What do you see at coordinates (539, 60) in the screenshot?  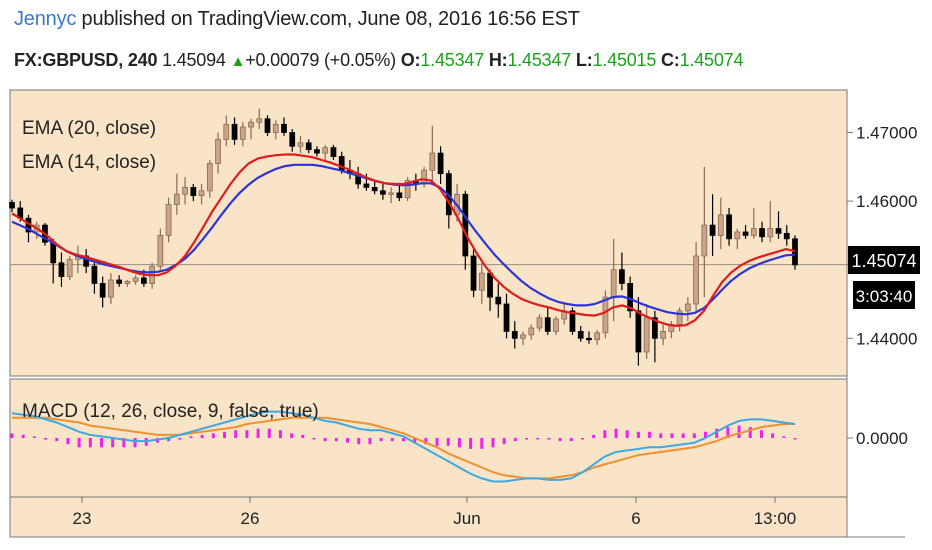 I see `high-value: 1.45347` at bounding box center [539, 60].